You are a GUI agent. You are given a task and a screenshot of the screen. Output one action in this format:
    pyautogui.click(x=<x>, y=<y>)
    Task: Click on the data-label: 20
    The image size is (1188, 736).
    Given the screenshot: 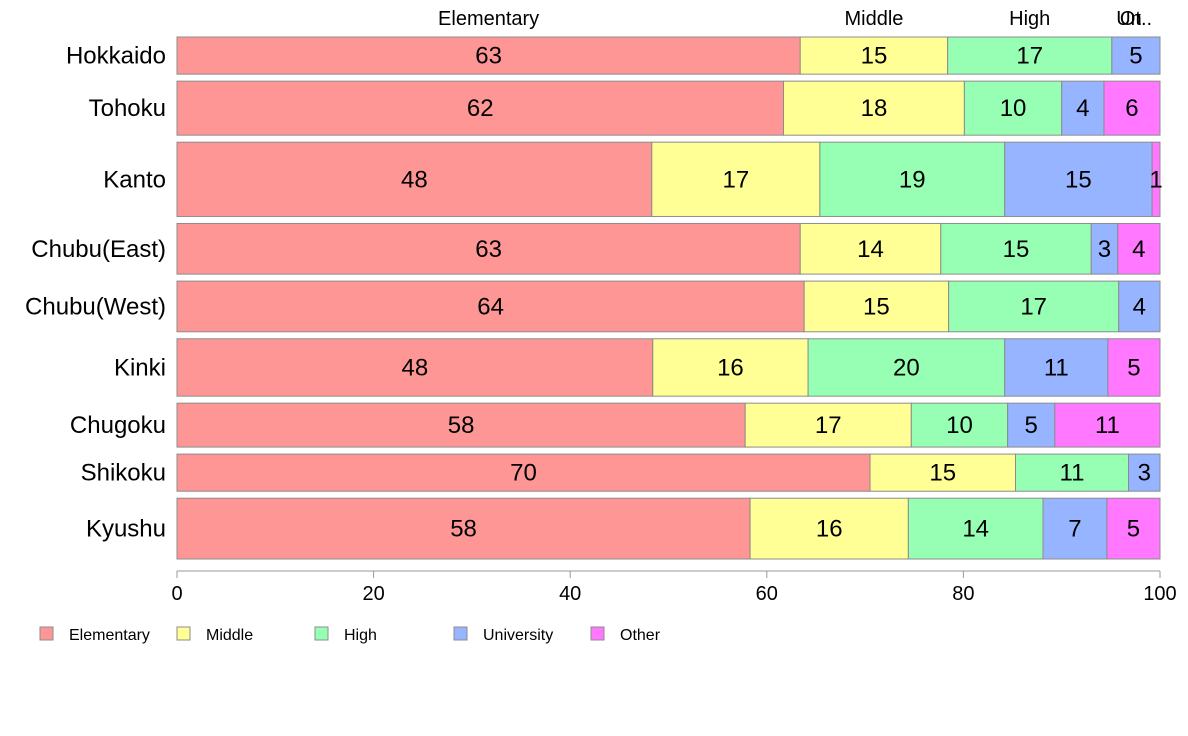 What is the action you would take?
    pyautogui.click(x=906, y=367)
    